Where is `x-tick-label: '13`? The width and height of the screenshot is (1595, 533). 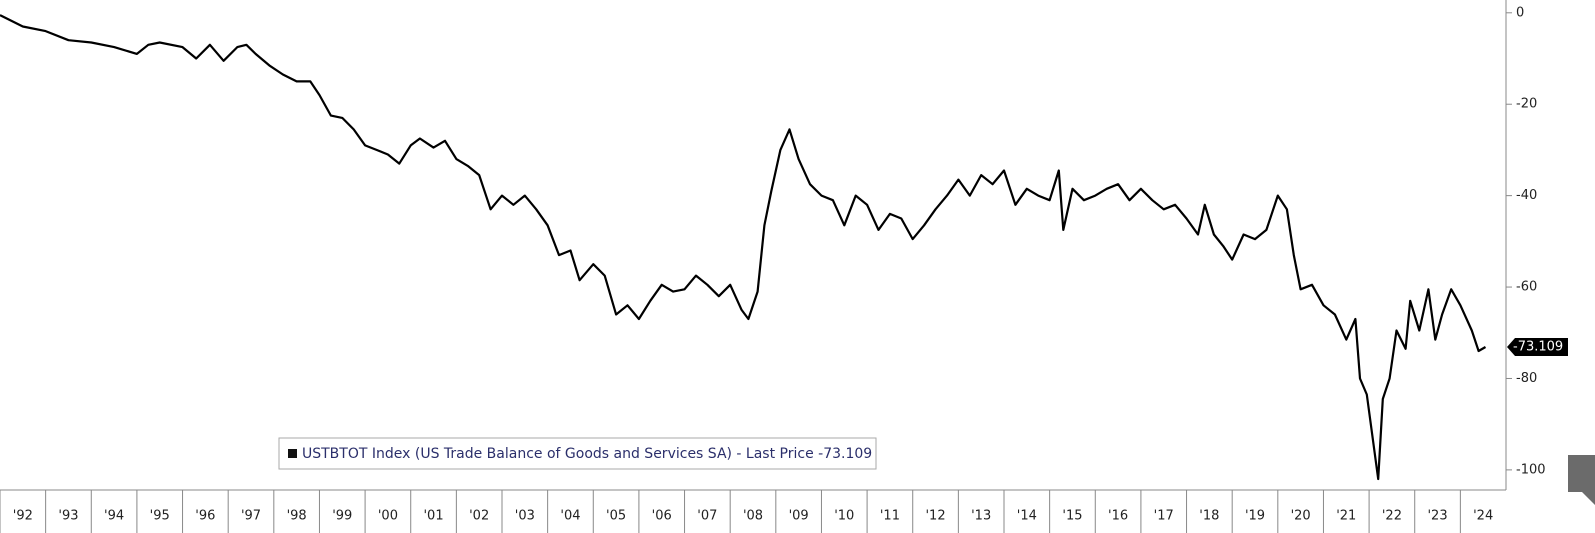 x-tick-label: '13 is located at coordinates (981, 516).